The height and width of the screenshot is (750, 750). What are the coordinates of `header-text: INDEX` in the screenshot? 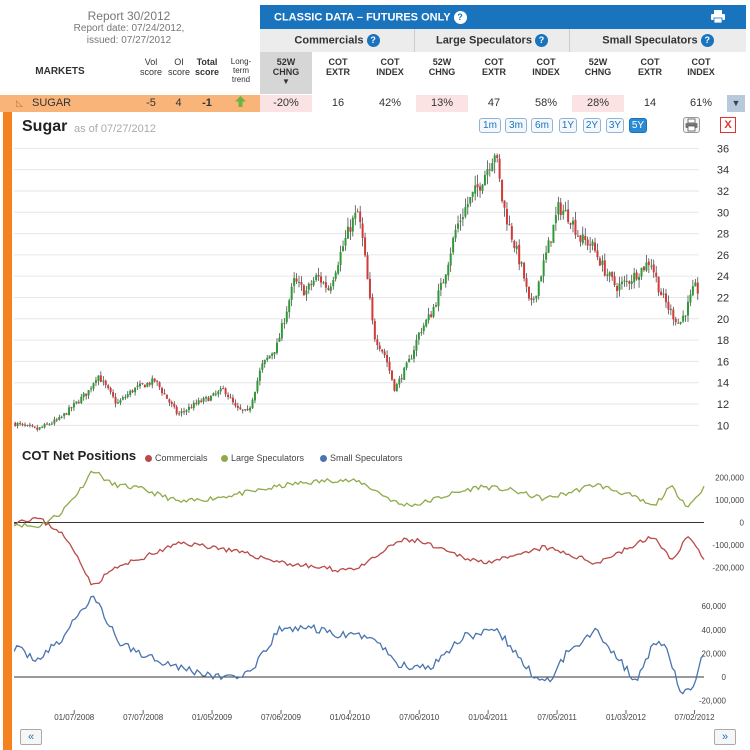 It's located at (701, 72).